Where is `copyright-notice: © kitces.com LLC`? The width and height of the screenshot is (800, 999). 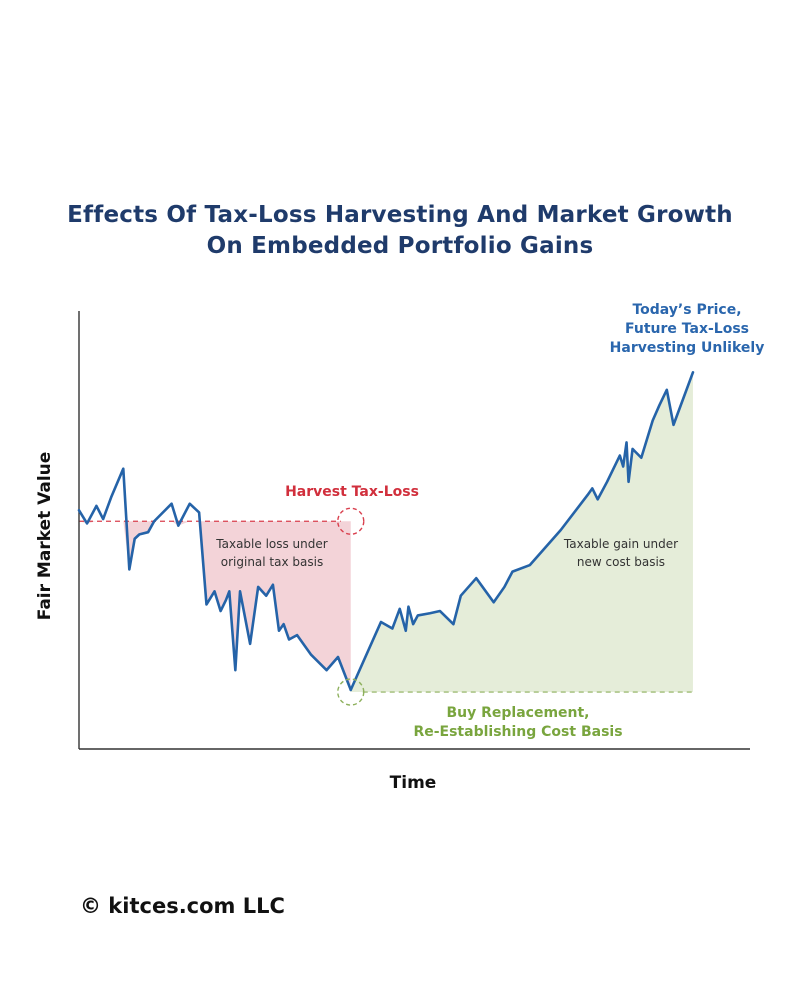 copyright-notice: © kitces.com LLC is located at coordinates (182, 906).